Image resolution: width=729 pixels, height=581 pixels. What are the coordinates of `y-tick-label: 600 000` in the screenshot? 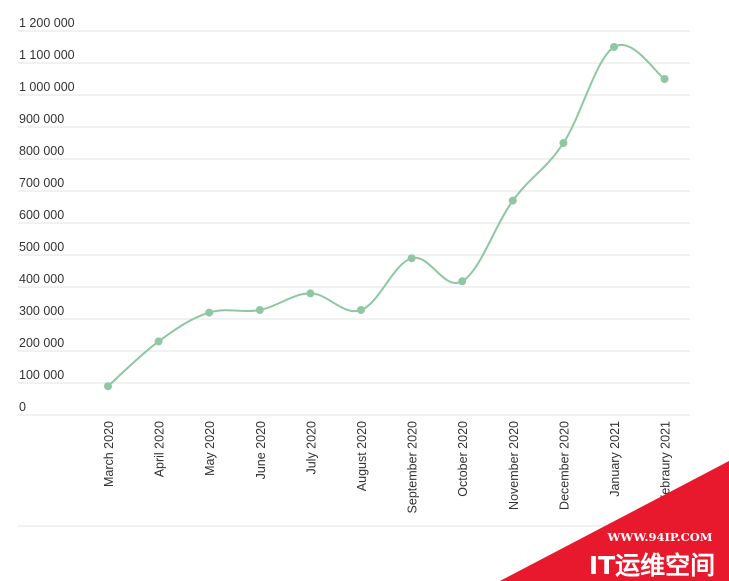 It's located at (41, 215).